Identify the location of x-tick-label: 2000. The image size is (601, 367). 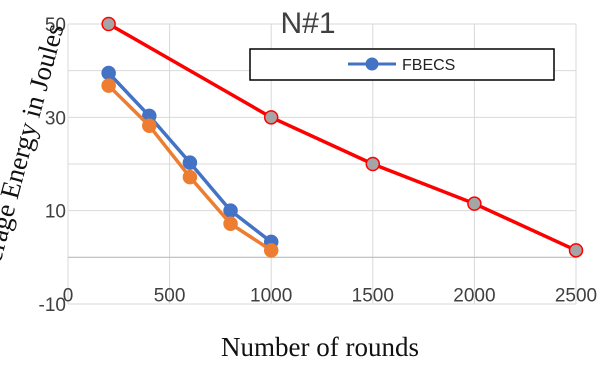
(474, 295).